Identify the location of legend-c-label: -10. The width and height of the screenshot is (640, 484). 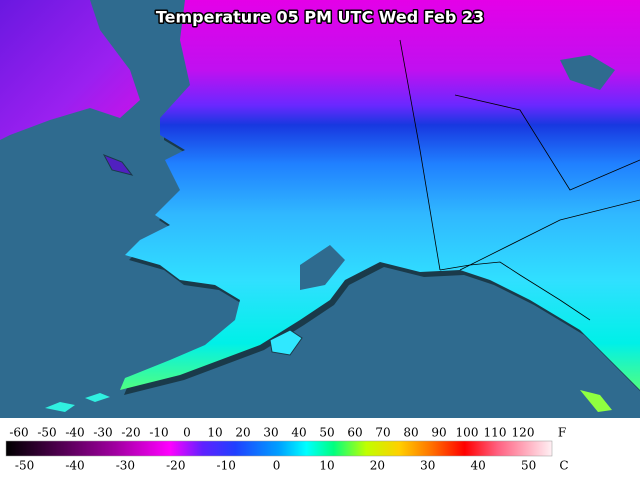
(226, 466).